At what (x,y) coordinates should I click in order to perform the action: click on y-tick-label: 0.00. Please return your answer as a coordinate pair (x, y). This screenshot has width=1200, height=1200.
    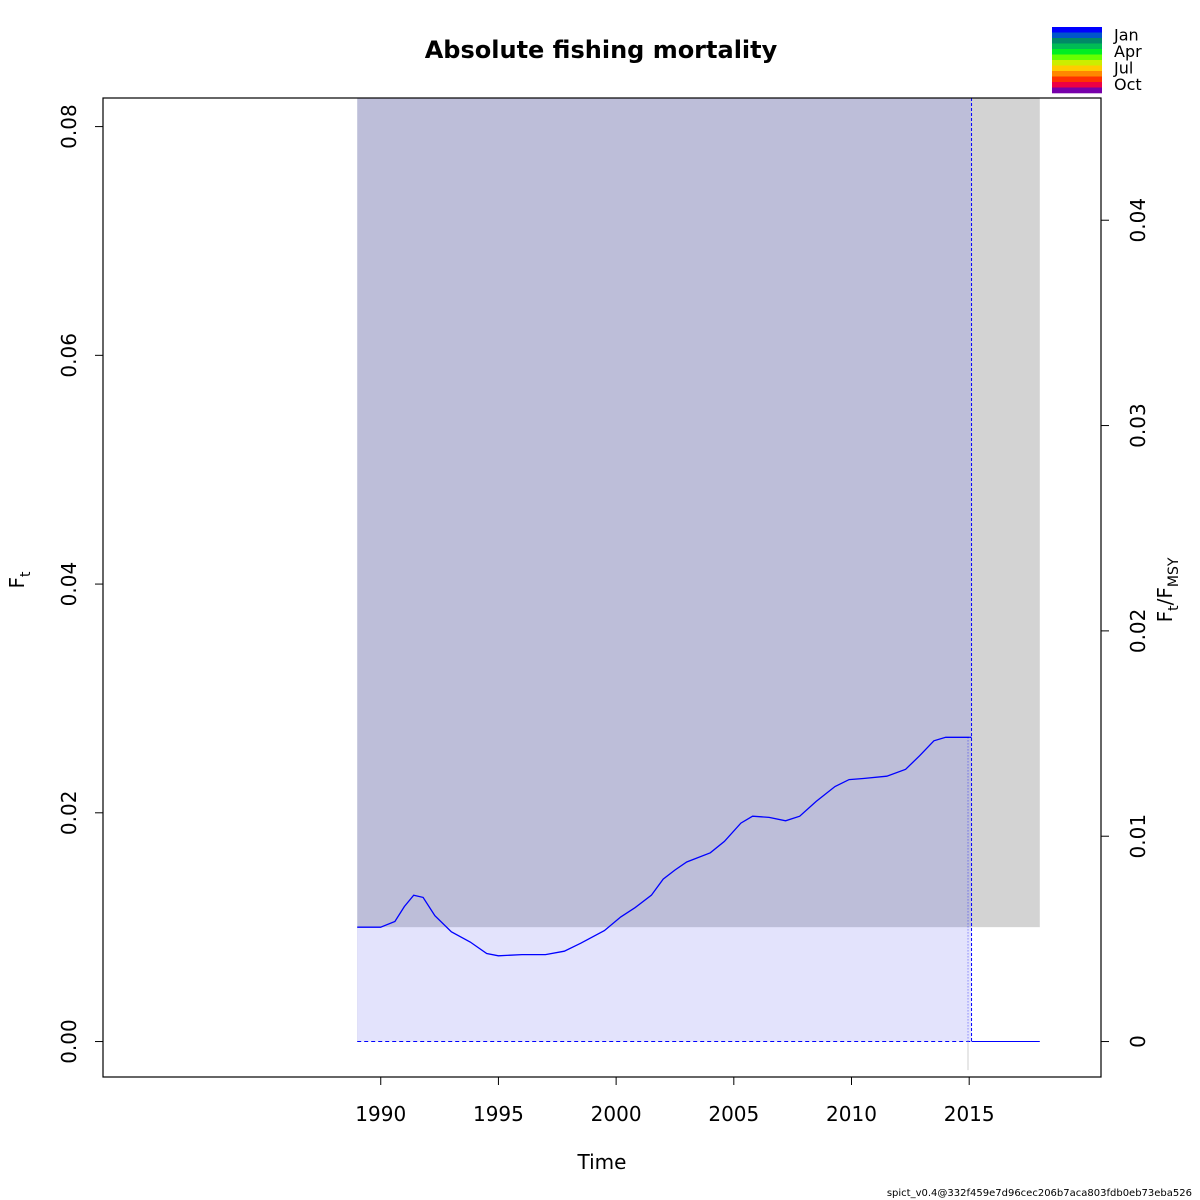
    Looking at the image, I should click on (69, 1041).